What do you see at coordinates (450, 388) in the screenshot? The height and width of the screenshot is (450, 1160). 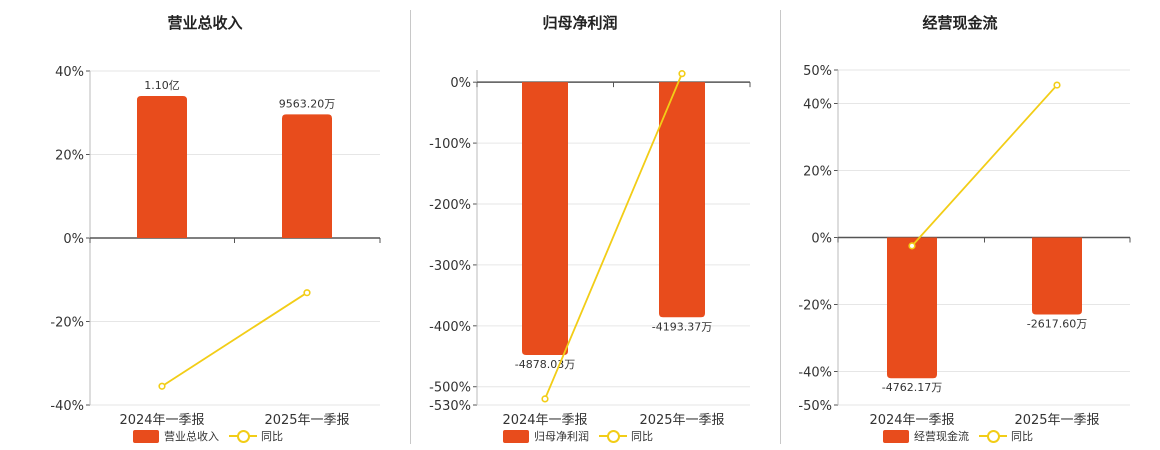 I see `y-tick-label: -500%` at bounding box center [450, 388].